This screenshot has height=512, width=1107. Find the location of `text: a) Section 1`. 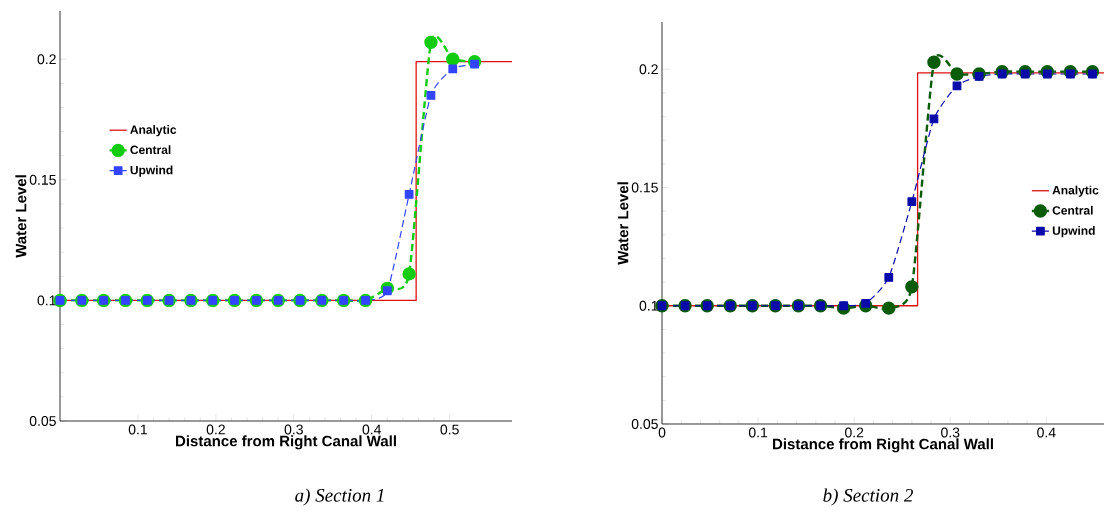

text: a) Section 1 is located at coordinates (339, 497).